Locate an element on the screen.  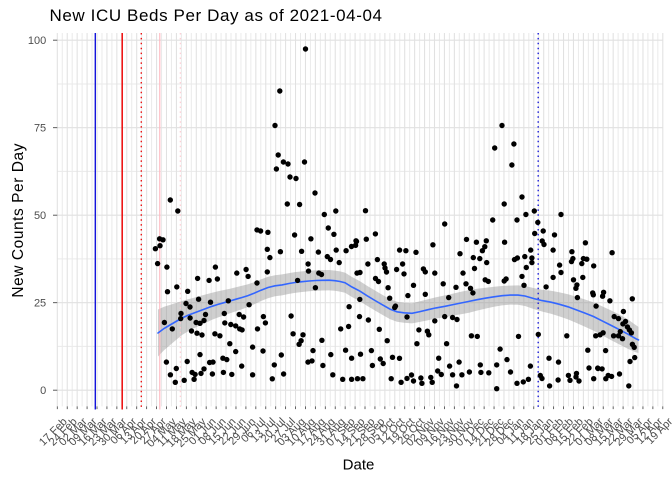
svg-text: 0 is located at coordinates (43, 391).